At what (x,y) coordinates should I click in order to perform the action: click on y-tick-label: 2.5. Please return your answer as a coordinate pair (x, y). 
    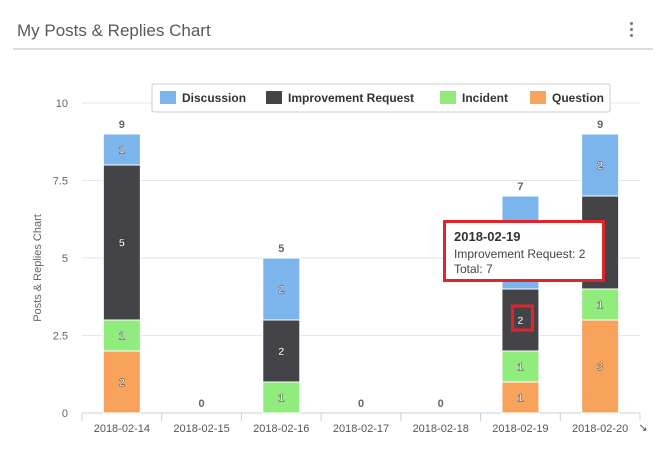
    Looking at the image, I should click on (60, 337).